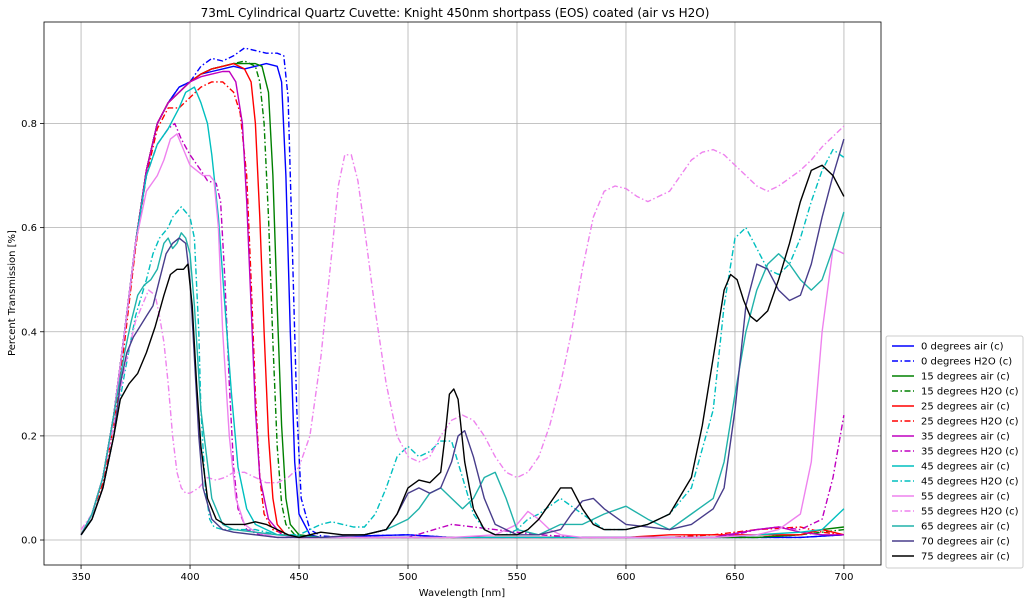 This screenshot has width=1029, height=604. I want to click on x-tick-label: 450, so click(298, 577).